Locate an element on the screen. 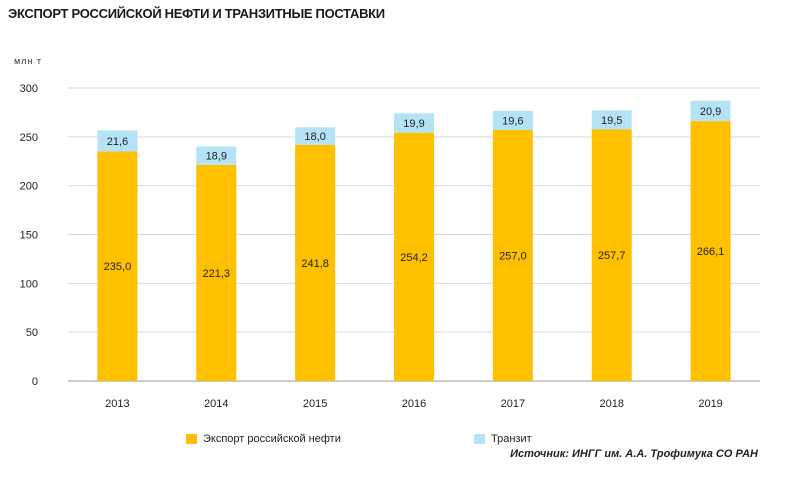 This screenshot has height=487, width=788. legend-label-export: Экспорт российской нефти is located at coordinates (272, 439).